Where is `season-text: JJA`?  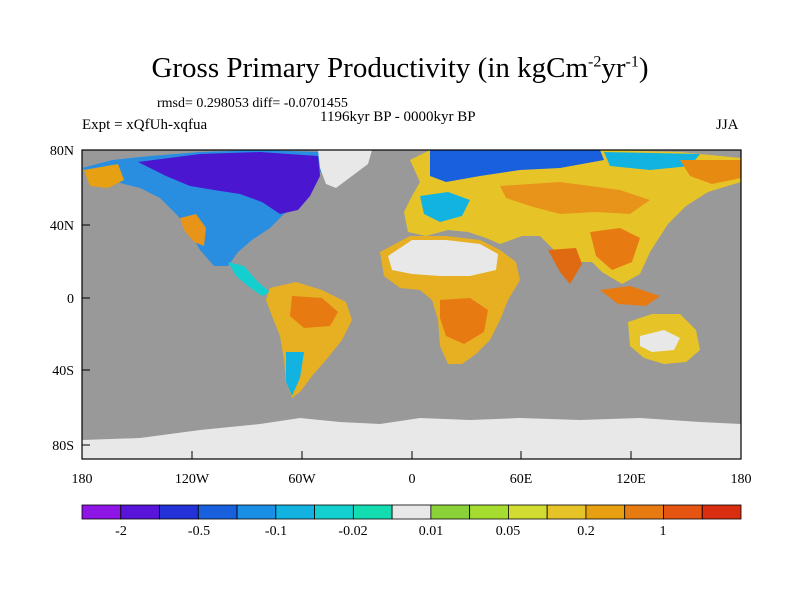 season-text: JJA is located at coordinates (727, 125).